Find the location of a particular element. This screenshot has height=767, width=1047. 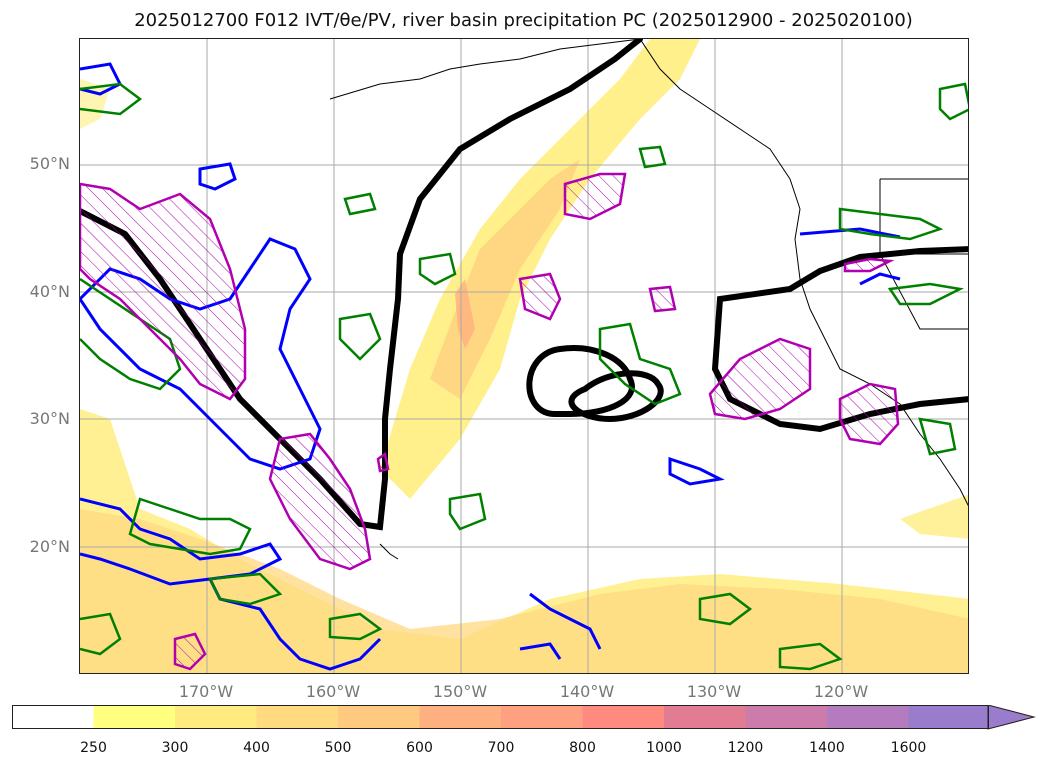

colorbar-tick-label: 700 is located at coordinates (501, 748).